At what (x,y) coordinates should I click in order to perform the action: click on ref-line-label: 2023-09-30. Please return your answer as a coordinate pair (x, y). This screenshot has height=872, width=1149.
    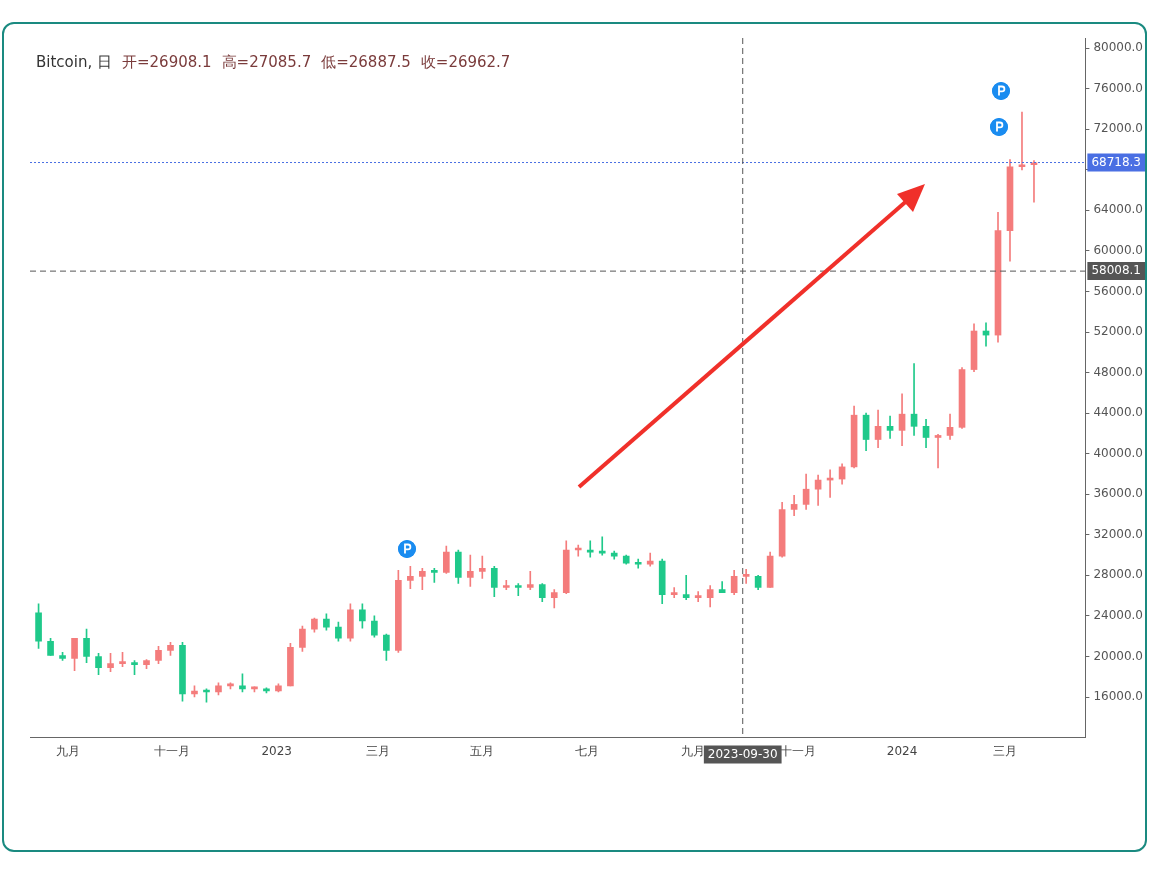
    Looking at the image, I should click on (742, 753).